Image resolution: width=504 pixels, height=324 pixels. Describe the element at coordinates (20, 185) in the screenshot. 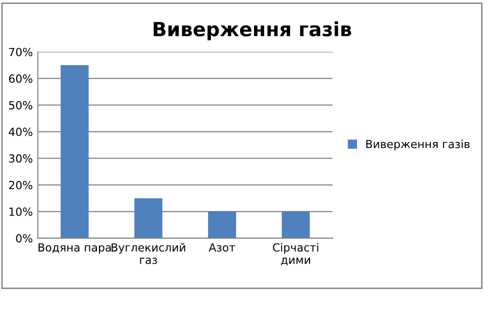

I see `y-tick-label: 20%` at that location.